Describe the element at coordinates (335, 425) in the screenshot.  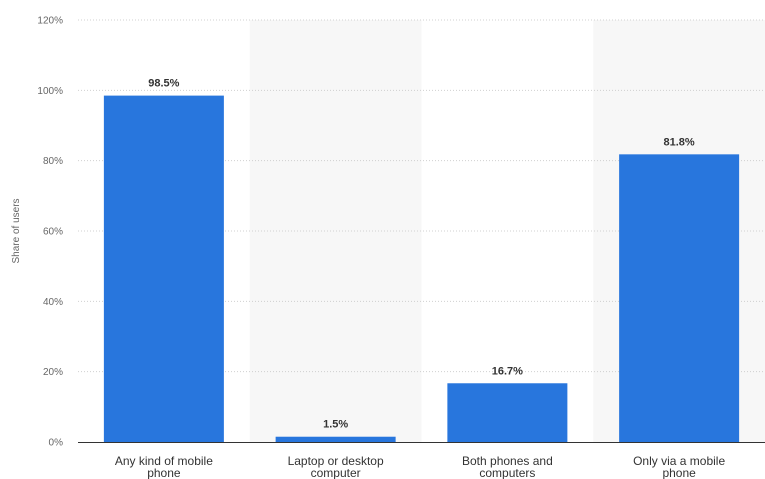
I see `data-label: 1.5%` at that location.